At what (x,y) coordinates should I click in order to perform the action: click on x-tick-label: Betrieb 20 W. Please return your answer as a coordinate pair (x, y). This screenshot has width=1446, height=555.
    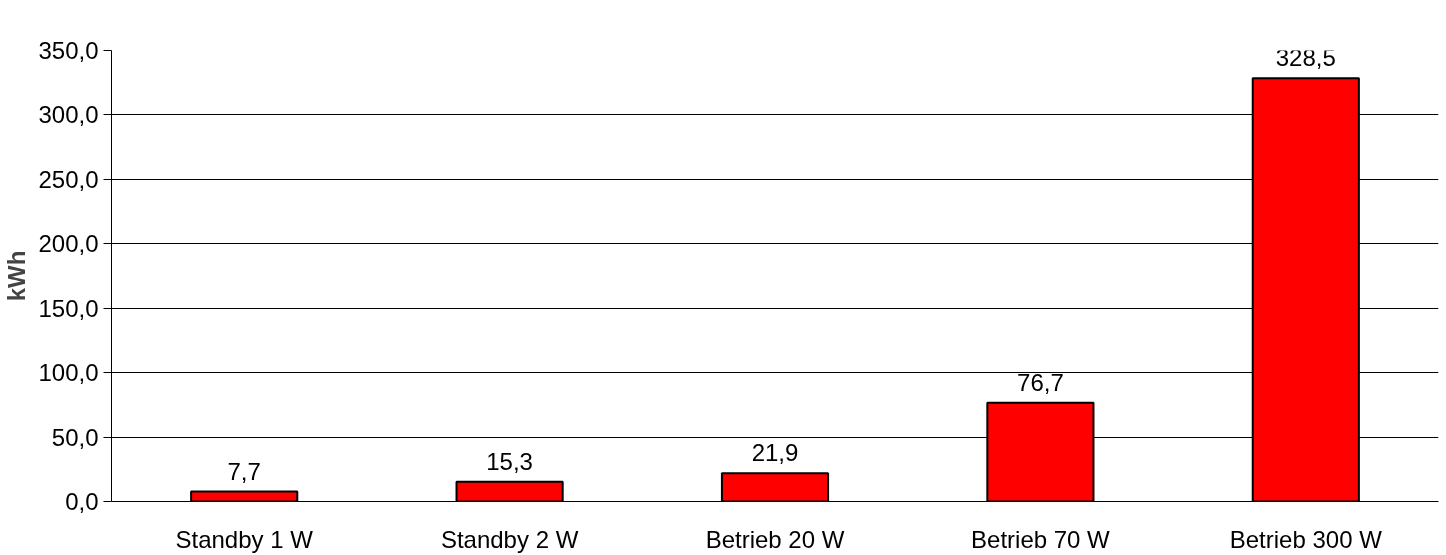
    Looking at the image, I should click on (775, 539).